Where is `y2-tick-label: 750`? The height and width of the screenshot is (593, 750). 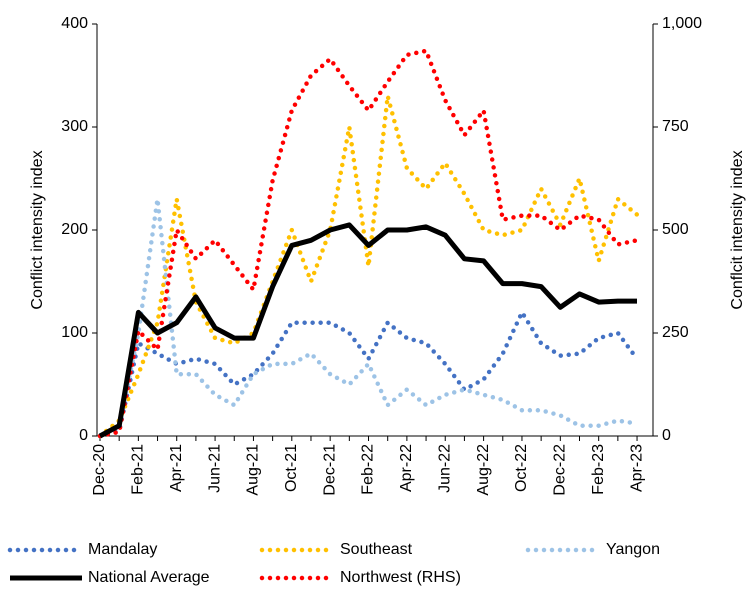 y2-tick-label: 750 is located at coordinates (675, 126).